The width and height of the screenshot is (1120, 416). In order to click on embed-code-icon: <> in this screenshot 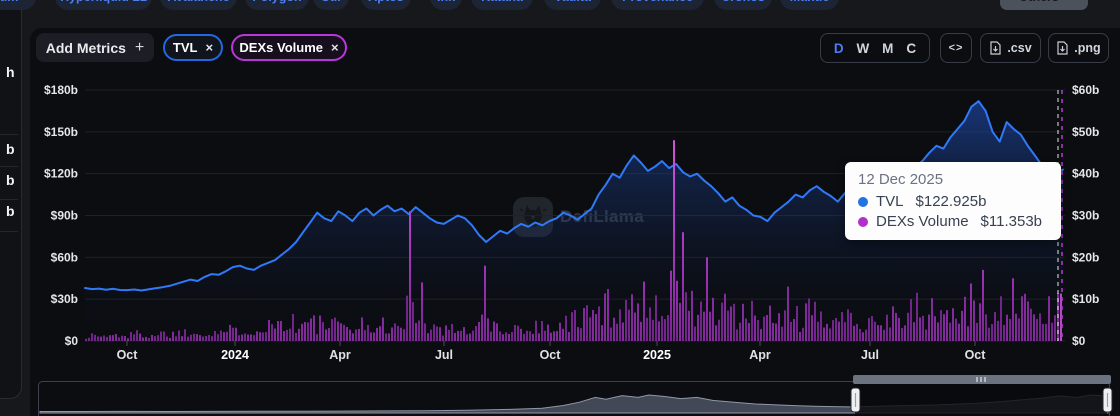, I will do `click(956, 48)`.